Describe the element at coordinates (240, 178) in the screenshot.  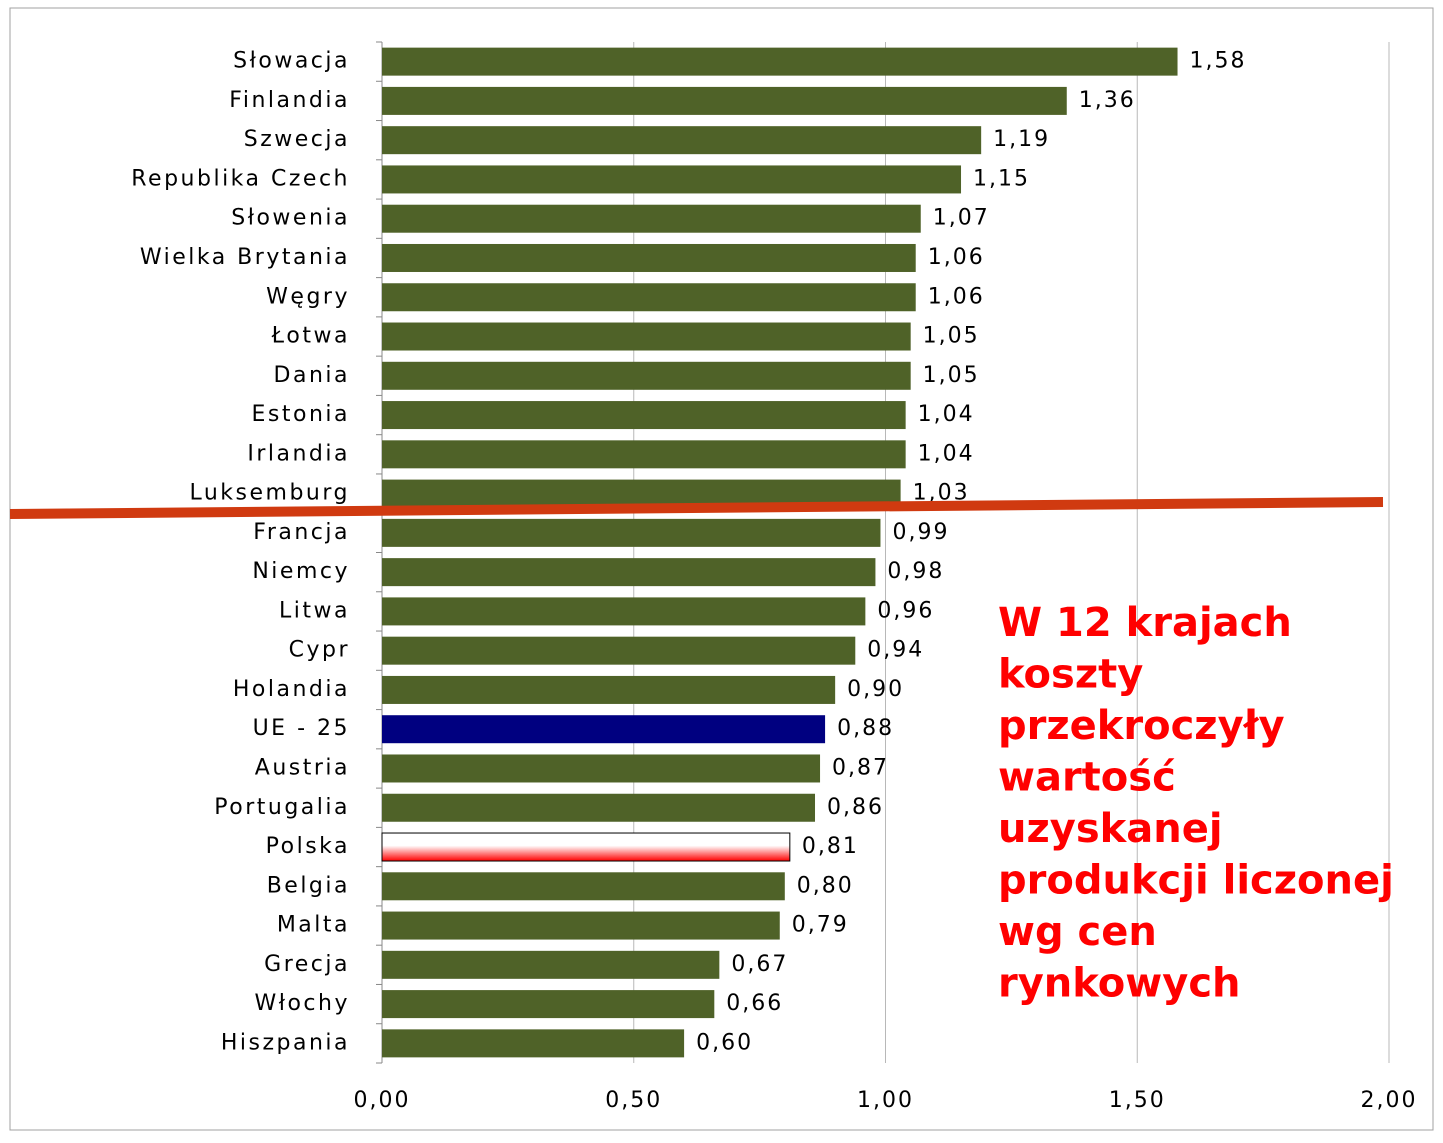
I see `y-tick-label: Republika Czech` at that location.